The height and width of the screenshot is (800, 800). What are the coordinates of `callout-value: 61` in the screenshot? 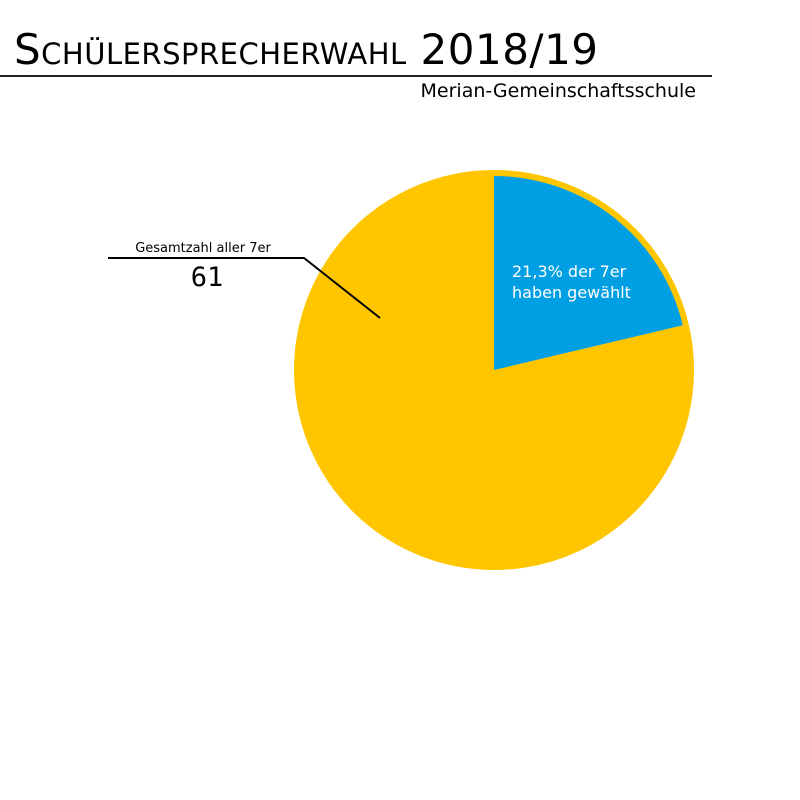 It's located at (207, 277).